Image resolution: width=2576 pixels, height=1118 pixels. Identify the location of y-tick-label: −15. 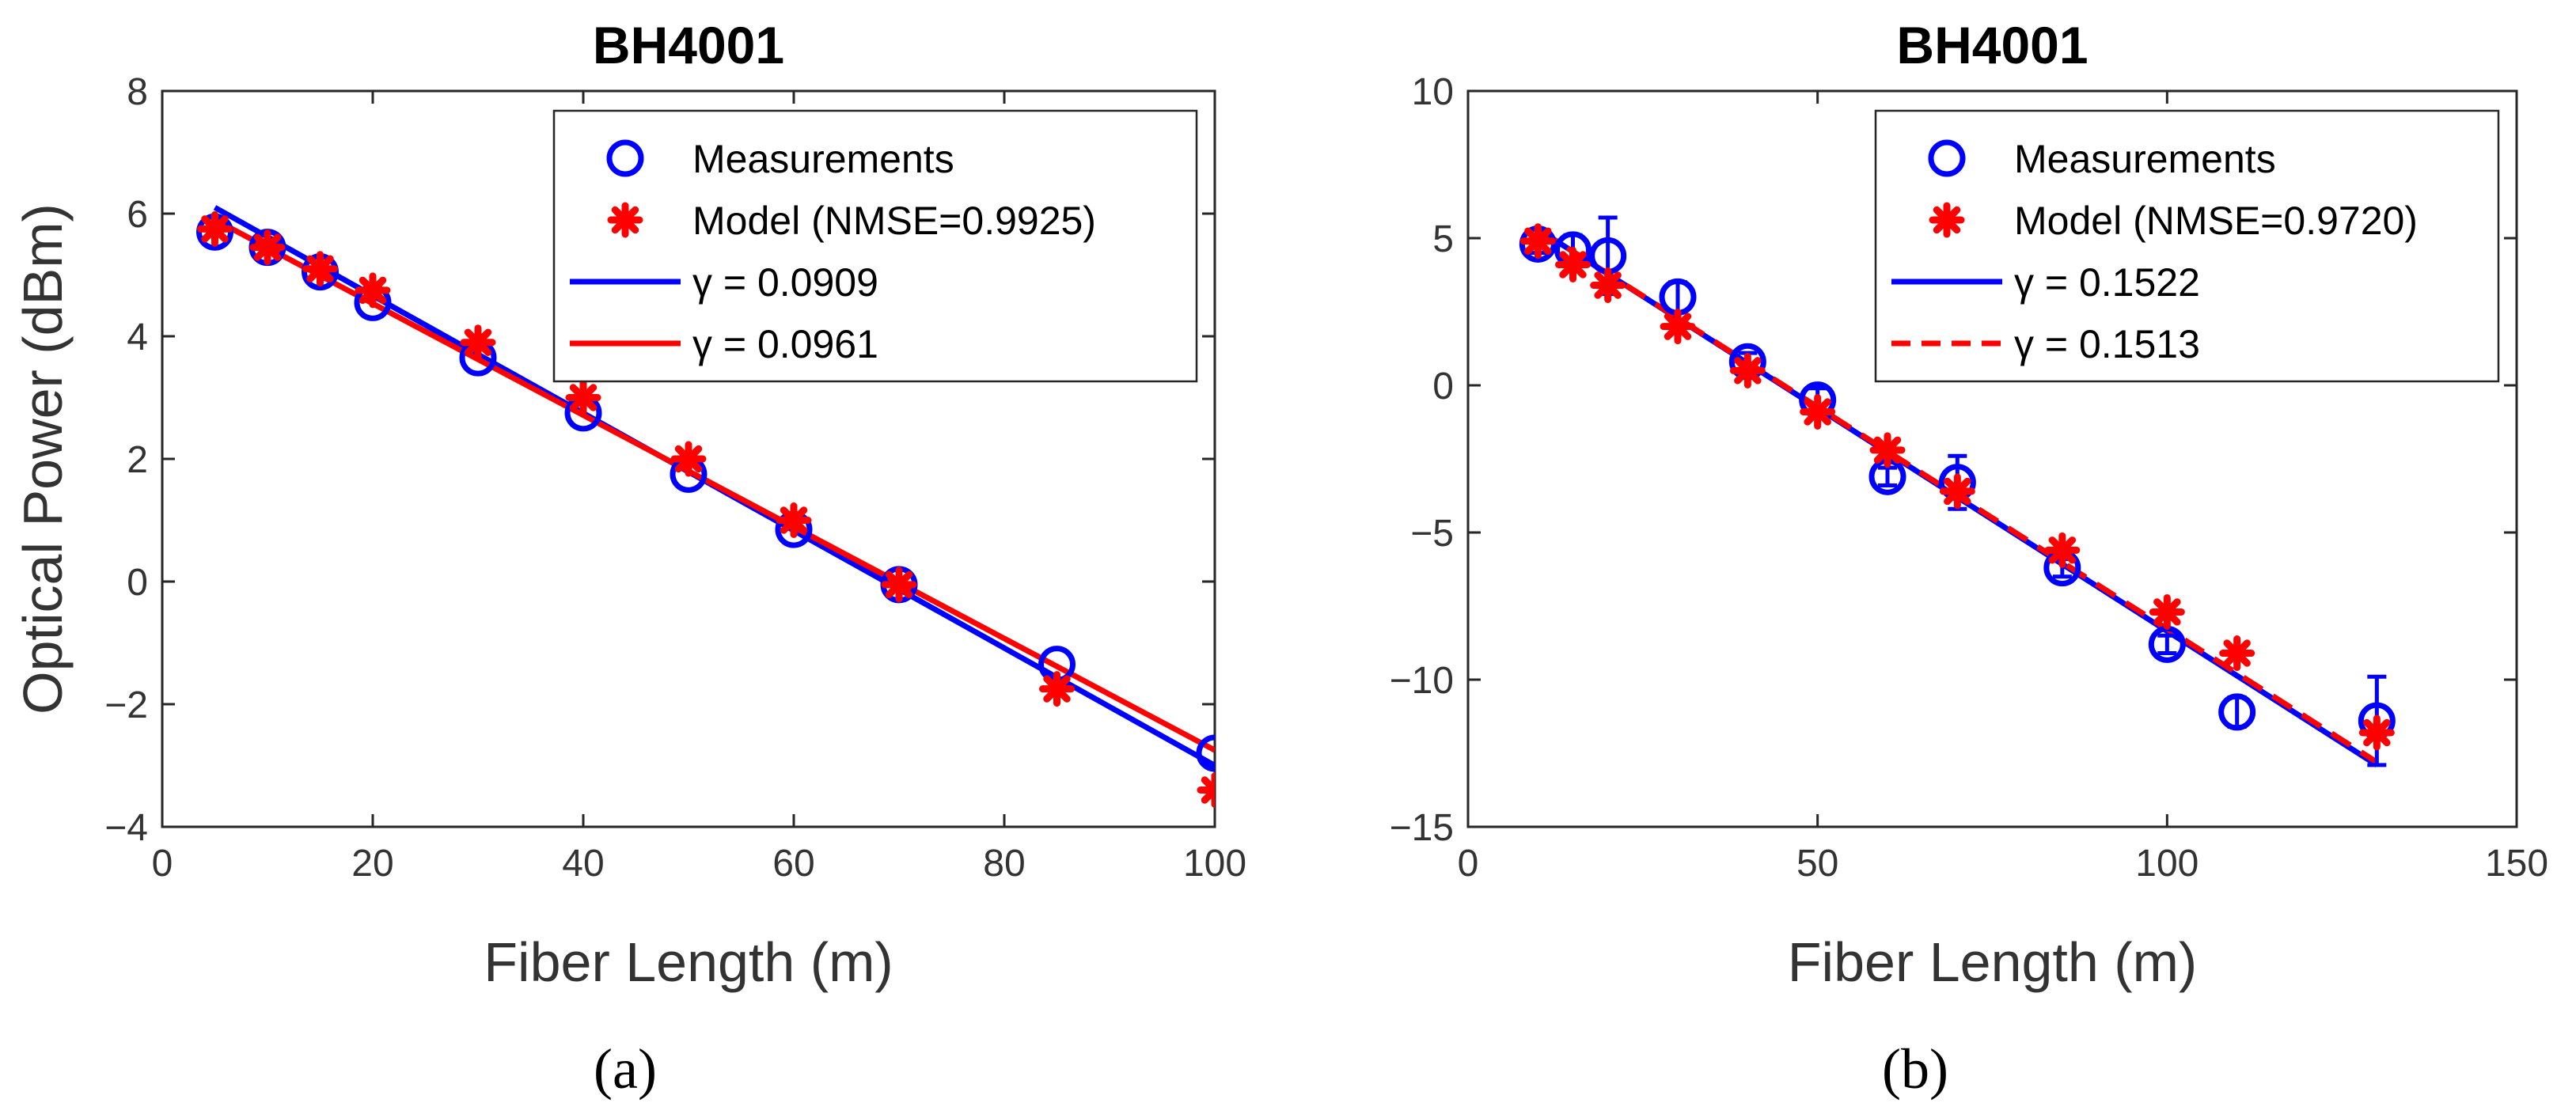
(1422, 828).